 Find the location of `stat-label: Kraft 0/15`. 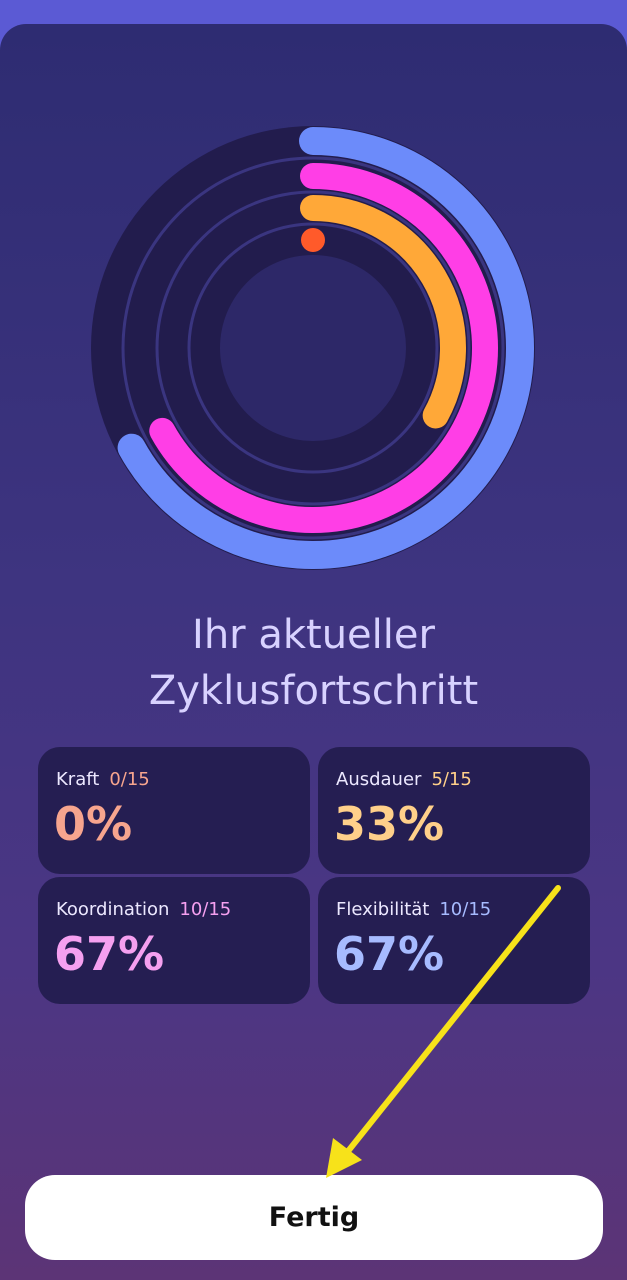

stat-label: Kraft 0/15 is located at coordinates (103, 779).